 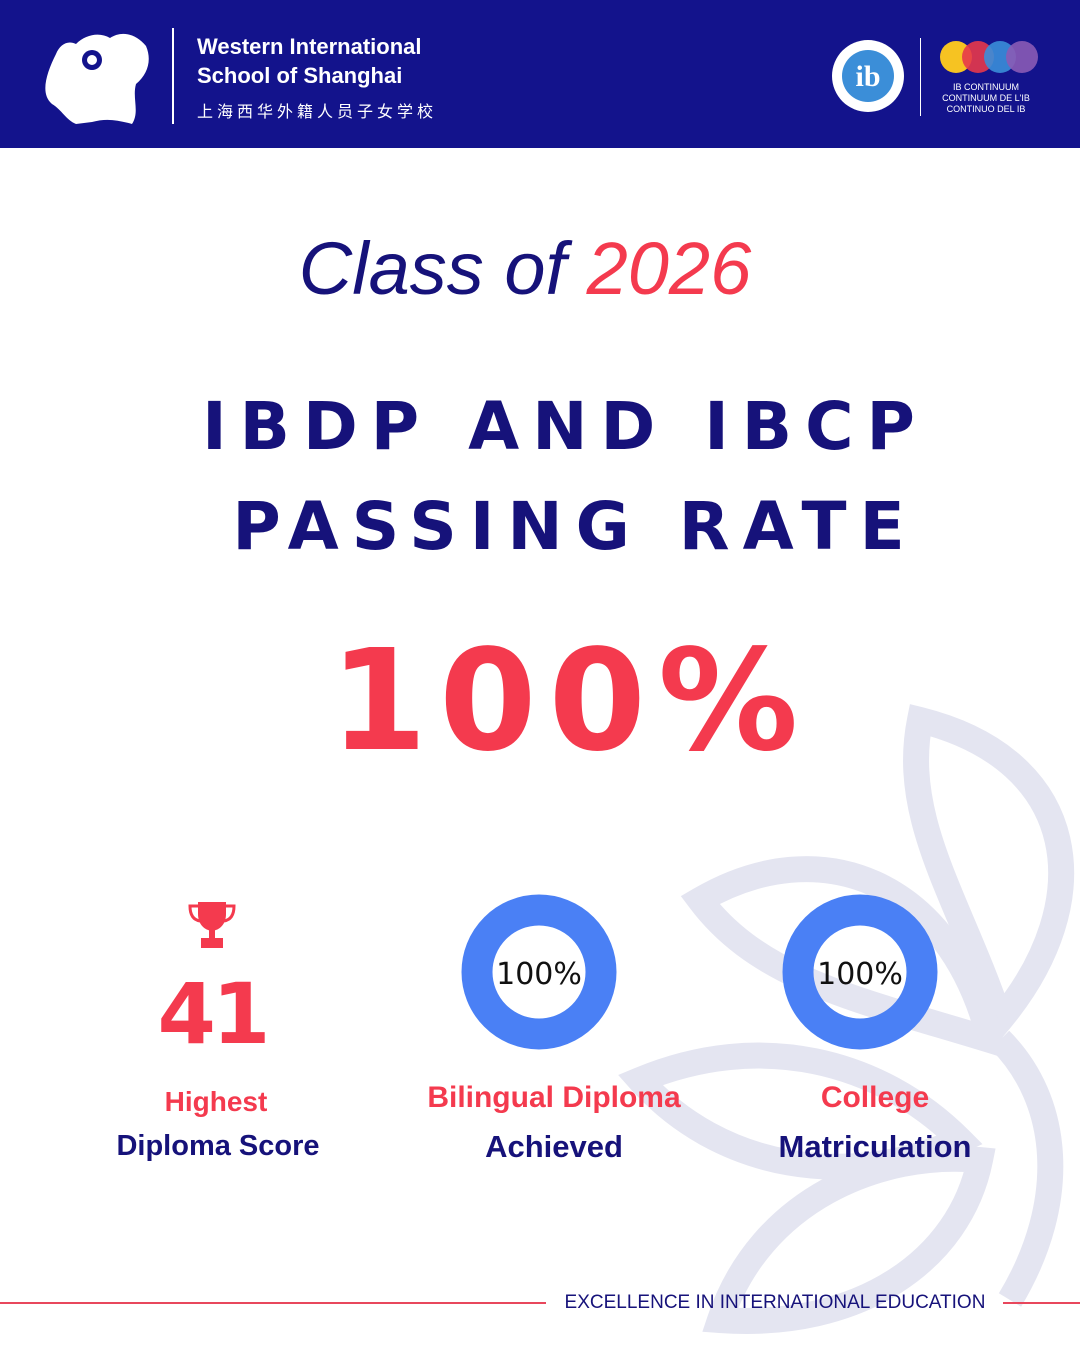 I want to click on class-year: 2026, so click(x=669, y=268).